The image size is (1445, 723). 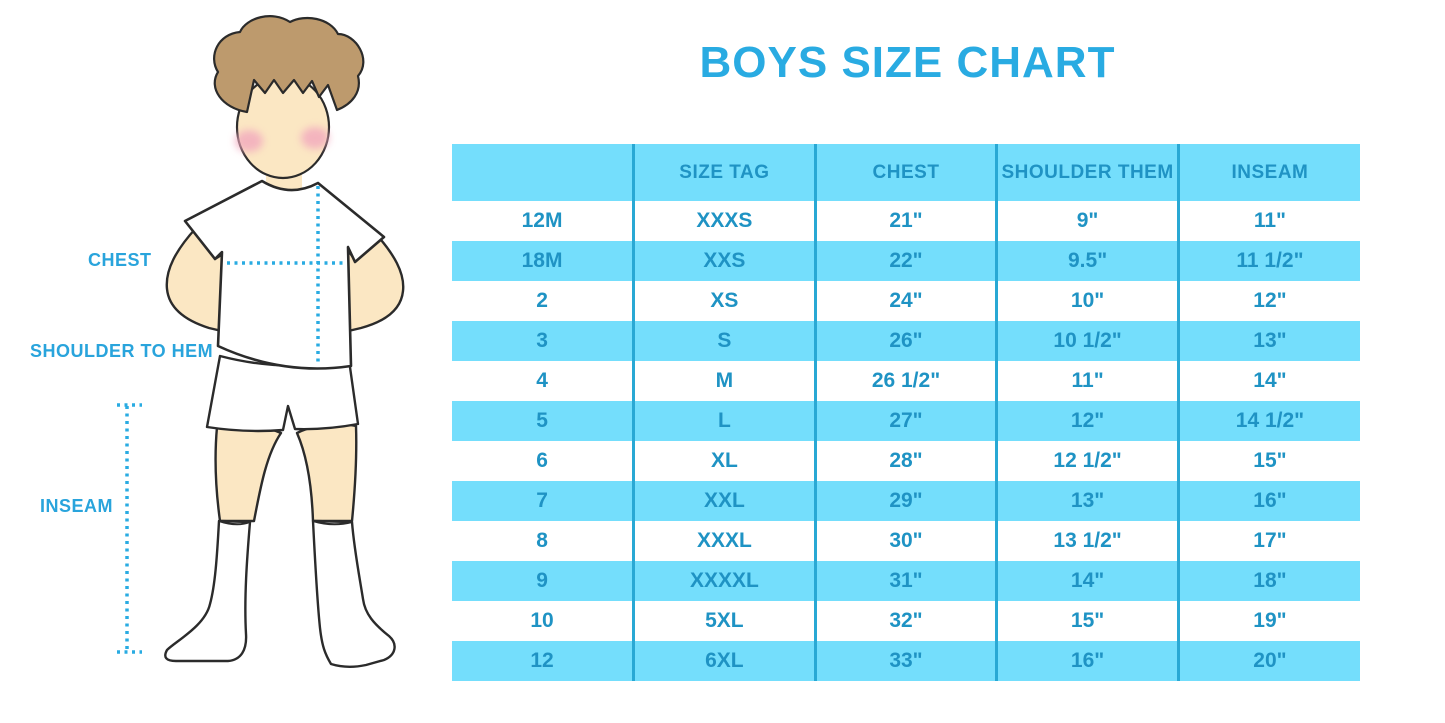 I want to click on right-sock, so click(x=353, y=593).